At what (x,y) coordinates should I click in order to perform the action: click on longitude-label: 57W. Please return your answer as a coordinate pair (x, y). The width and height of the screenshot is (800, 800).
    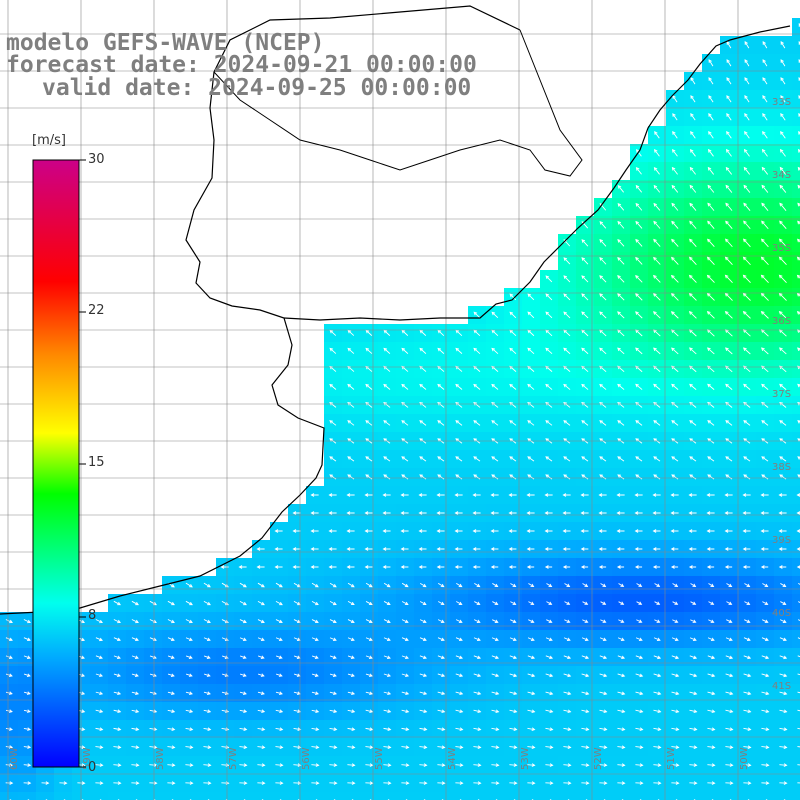
    Looking at the image, I should click on (233, 758).